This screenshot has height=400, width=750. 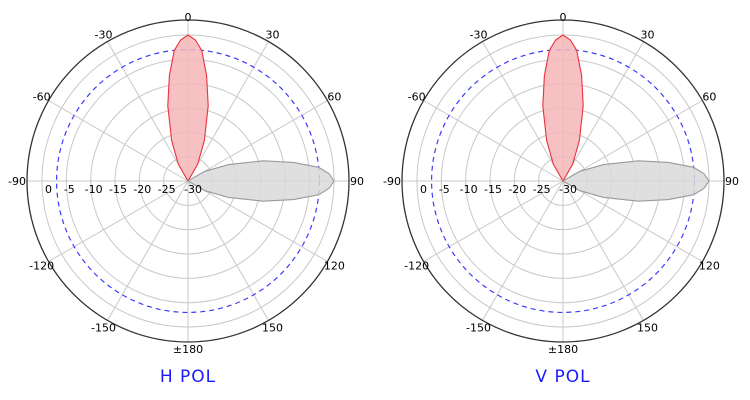 What do you see at coordinates (188, 377) in the screenshot?
I see `chart-title: H POL` at bounding box center [188, 377].